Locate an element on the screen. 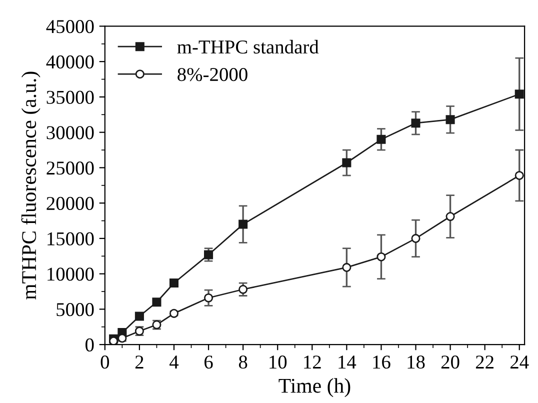 The width and height of the screenshot is (538, 403). x-tick-label: 16 is located at coordinates (381, 362).